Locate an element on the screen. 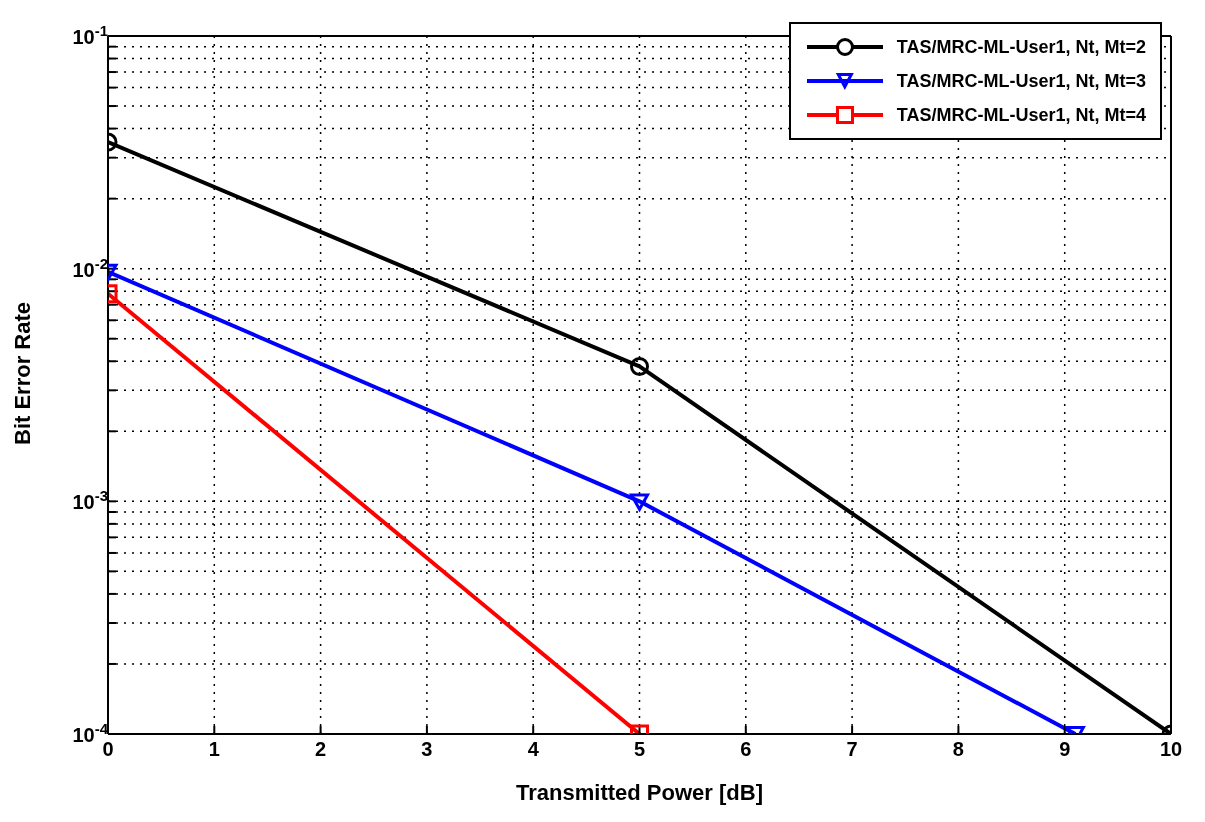 The height and width of the screenshot is (822, 1205). legend-label: TAS/MRC-ML-User1, Nt, Mt=4 is located at coordinates (1021, 115).